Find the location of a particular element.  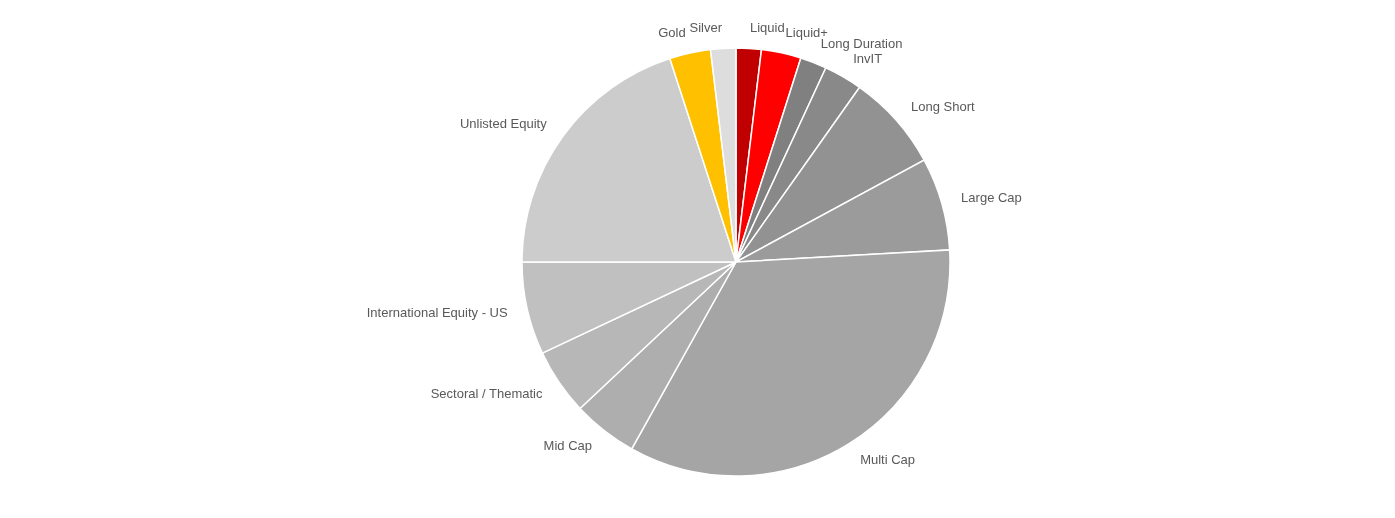

slice-label: Sectoral / Thematic is located at coordinates (486, 393).